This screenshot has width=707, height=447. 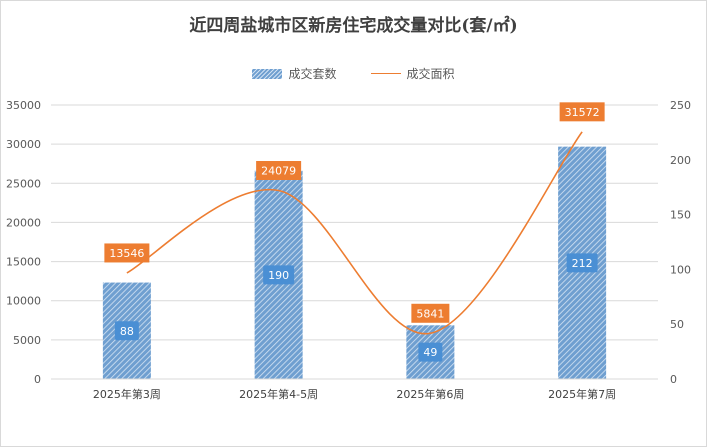 I want to click on y-left-tick-label: 20000, so click(x=23, y=222).